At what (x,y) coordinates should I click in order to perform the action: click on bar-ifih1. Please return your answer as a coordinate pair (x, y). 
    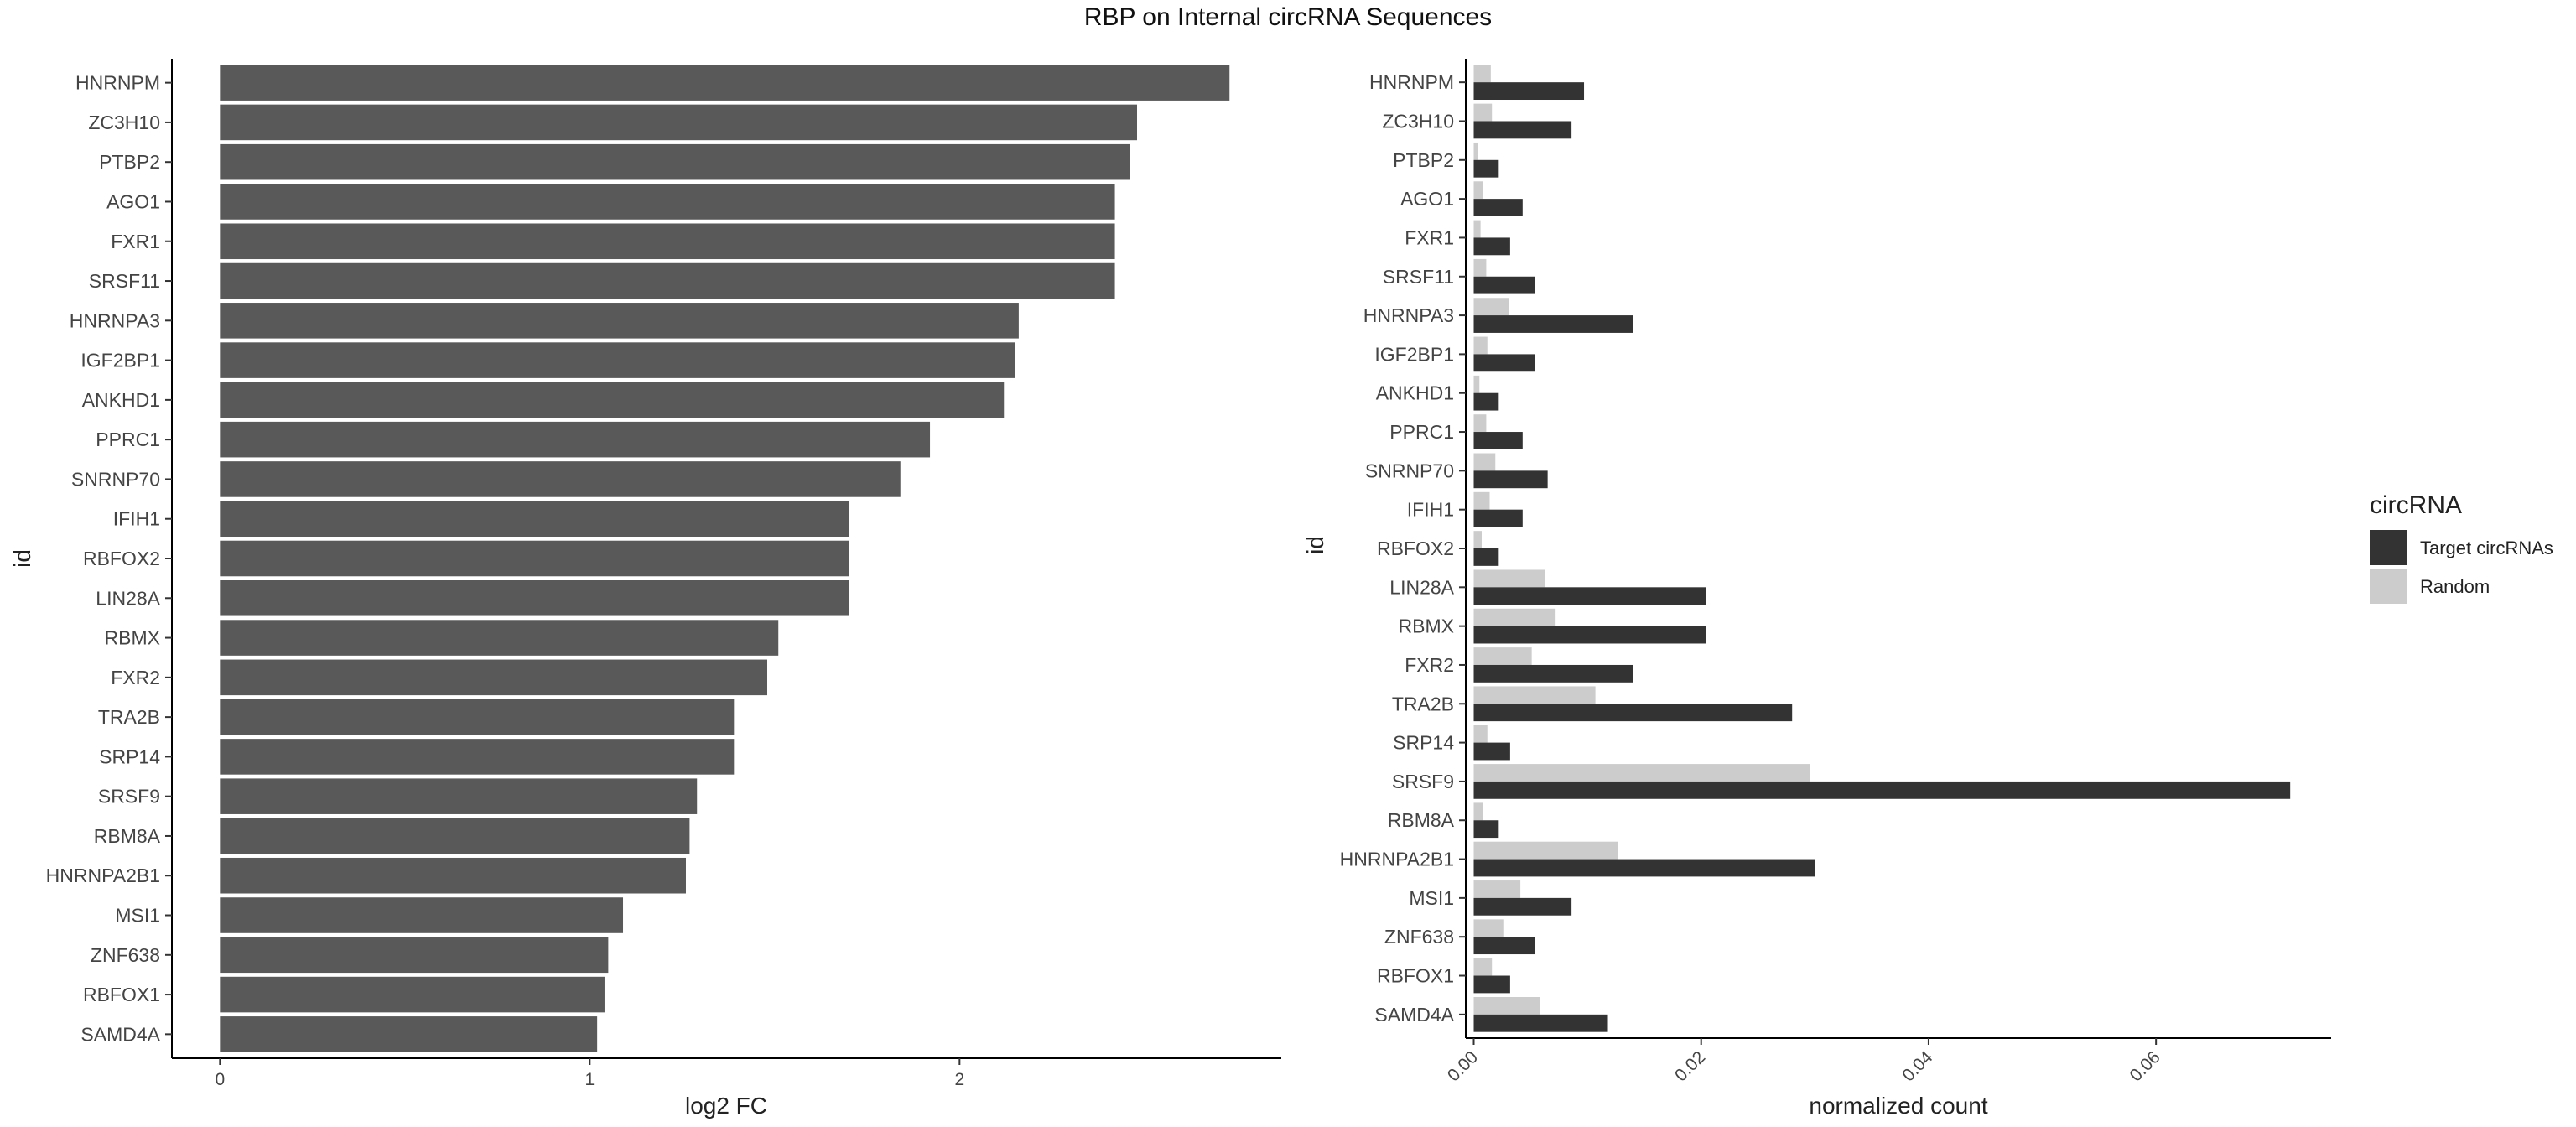
    Looking at the image, I should click on (534, 519).